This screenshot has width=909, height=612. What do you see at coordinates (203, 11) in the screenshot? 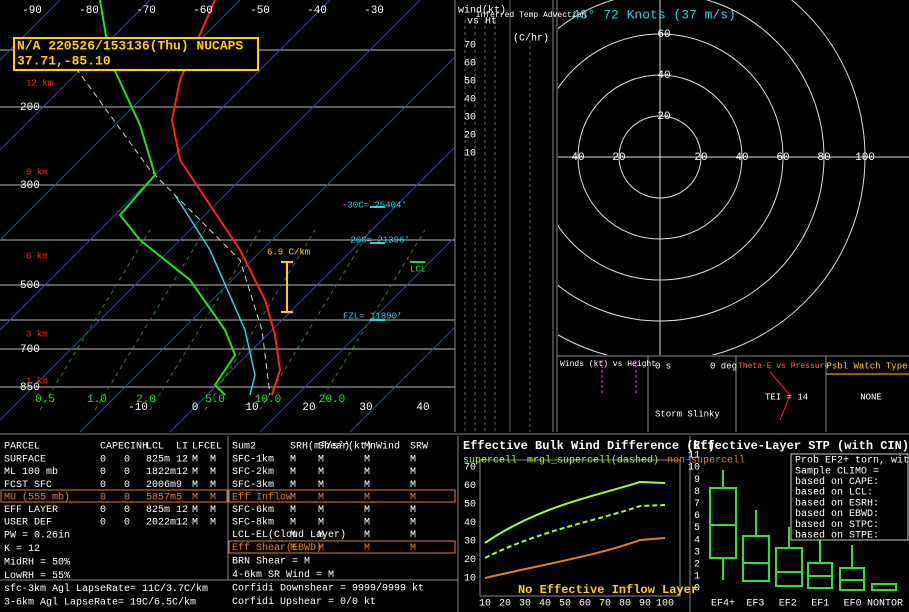
I see `temp-label: -60` at bounding box center [203, 11].